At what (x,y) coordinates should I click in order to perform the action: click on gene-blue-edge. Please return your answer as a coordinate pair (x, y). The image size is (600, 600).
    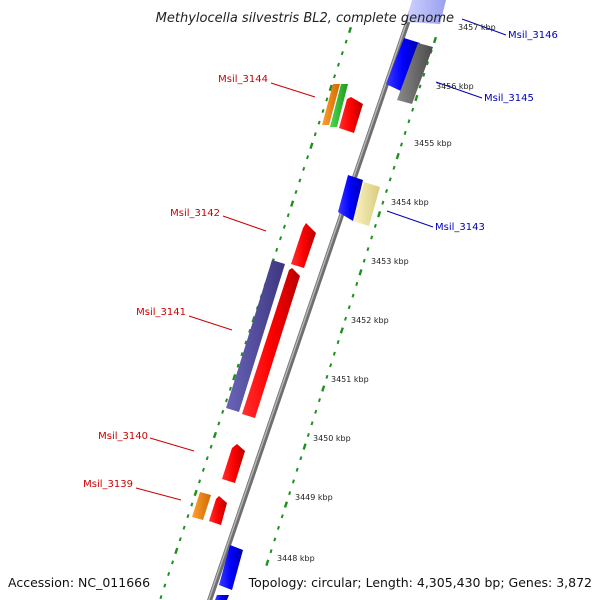
    Looking at the image, I should click on (222, 597).